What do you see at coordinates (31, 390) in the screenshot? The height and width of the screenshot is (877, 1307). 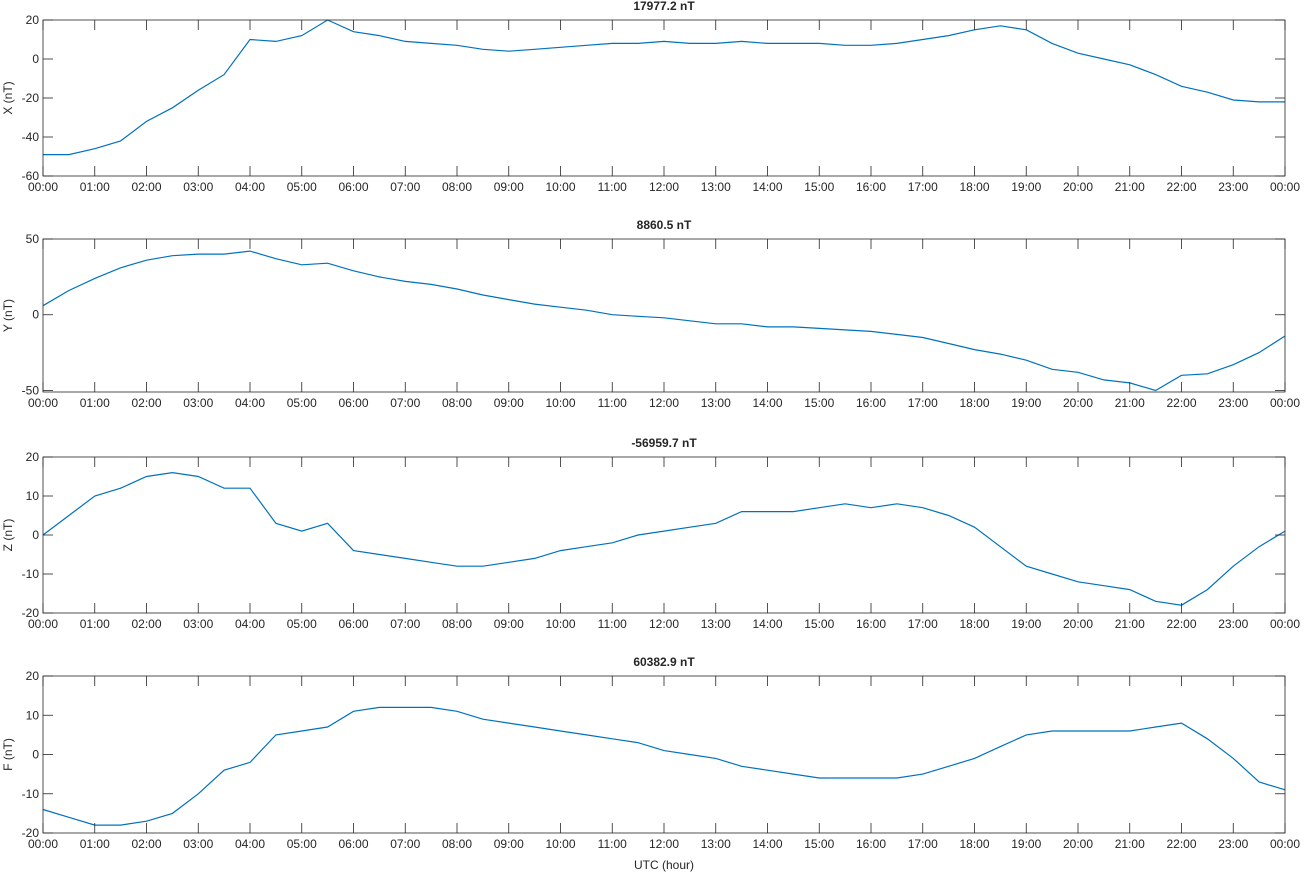 I see `y-tick-label: -50` at bounding box center [31, 390].